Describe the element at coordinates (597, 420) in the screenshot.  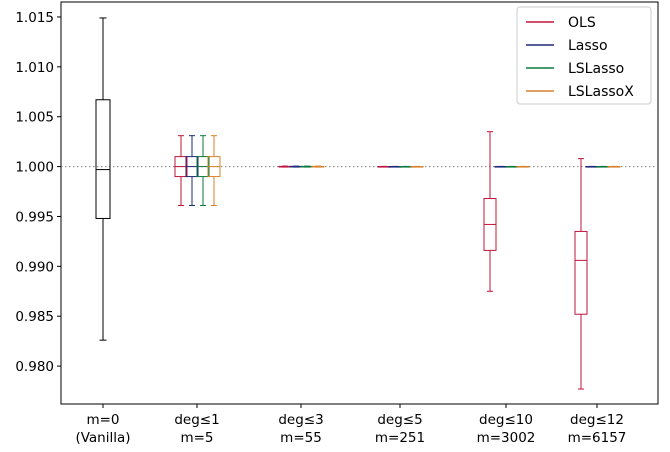
I see `x-tick-label-line1: deg≤12` at that location.